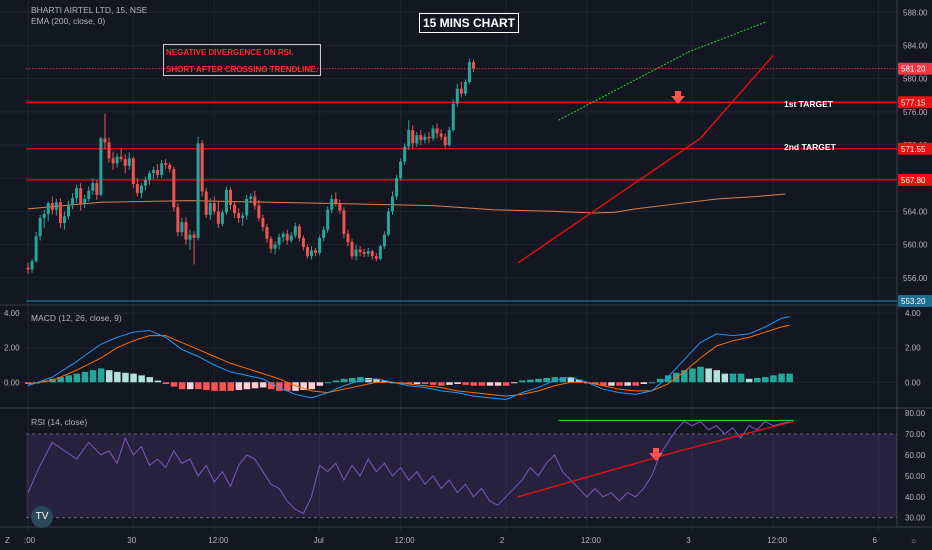  What do you see at coordinates (405, 540) in the screenshot?
I see `time-tick-label-4: 12:00` at bounding box center [405, 540].